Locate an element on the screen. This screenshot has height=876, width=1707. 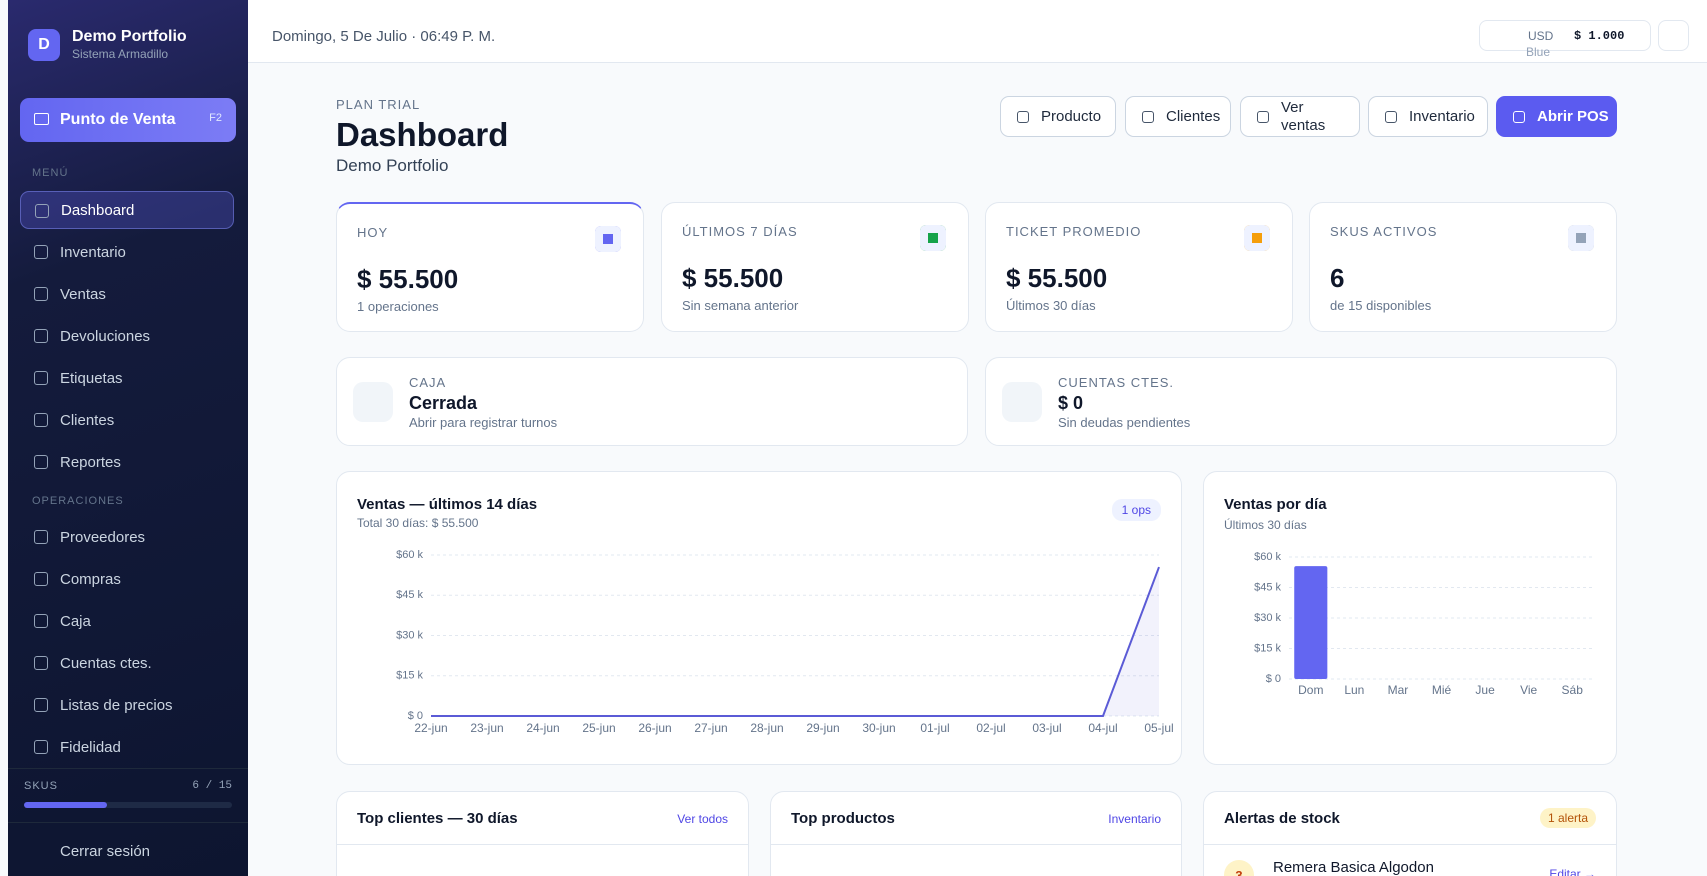
page-title: Dashboard is located at coordinates (422, 134).